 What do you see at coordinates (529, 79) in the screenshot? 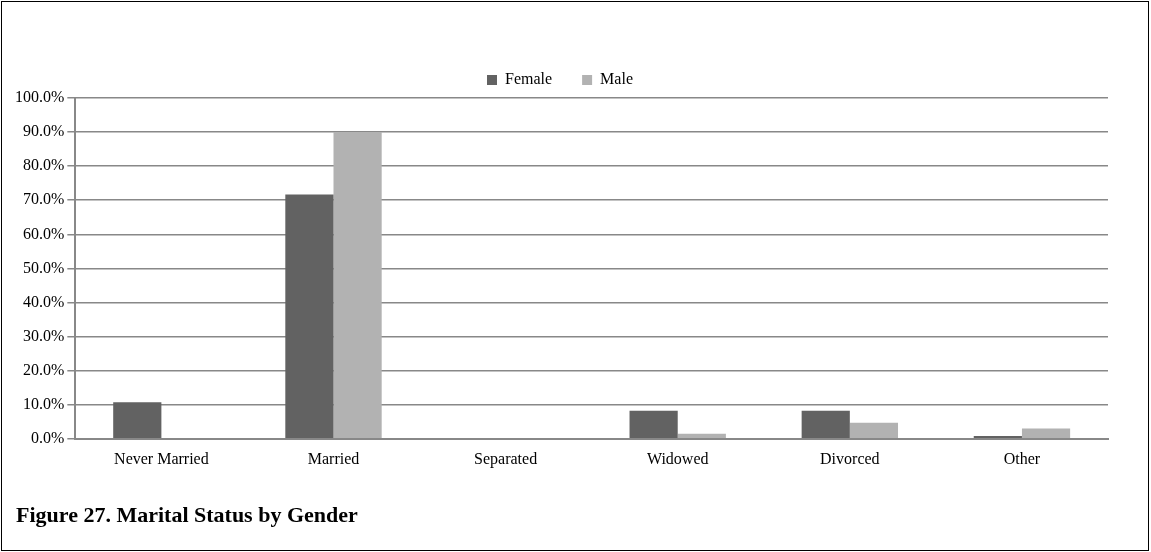
I see `legend-label: Female` at bounding box center [529, 79].